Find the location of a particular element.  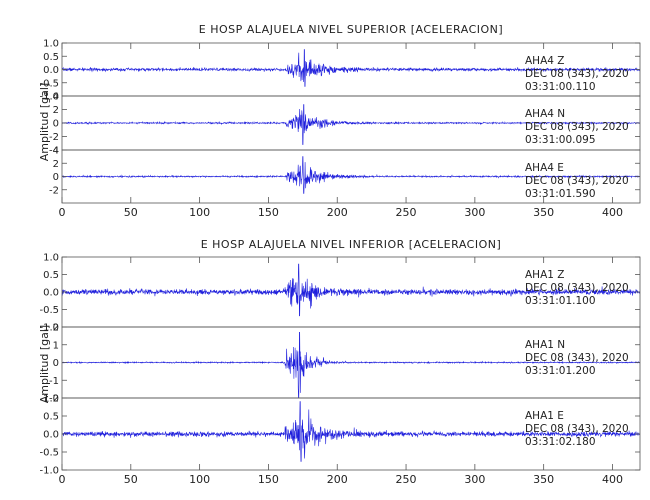

record-time: 03:31:01.100 is located at coordinates (560, 301).